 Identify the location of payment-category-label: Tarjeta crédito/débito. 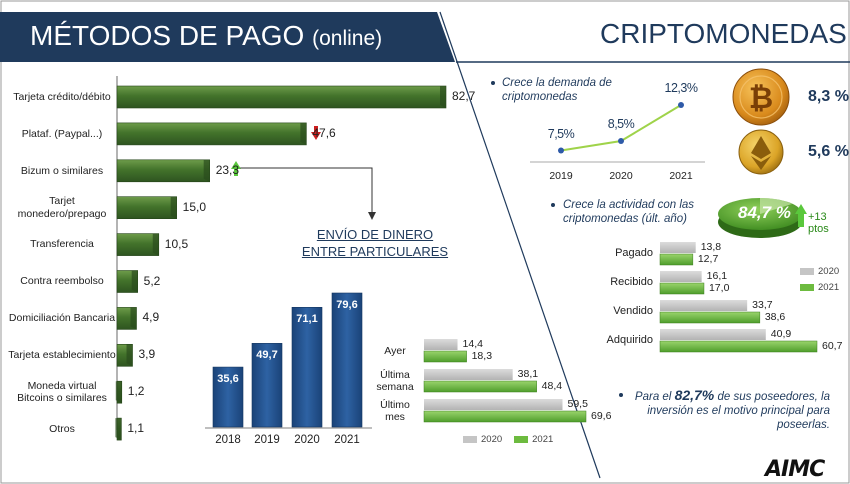
(62, 96).